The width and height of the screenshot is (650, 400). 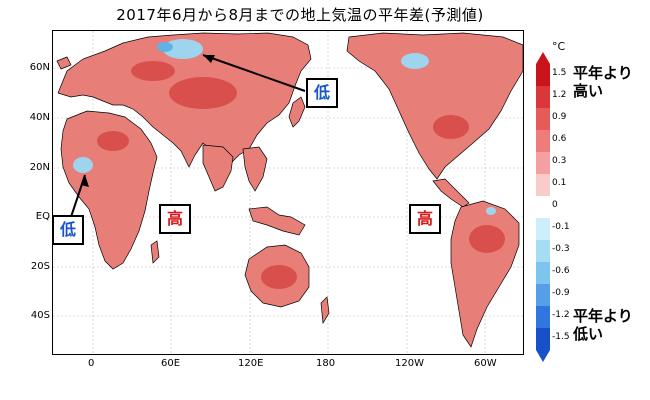 What do you see at coordinates (218, 168) in the screenshot?
I see `india-landmass` at bounding box center [218, 168].